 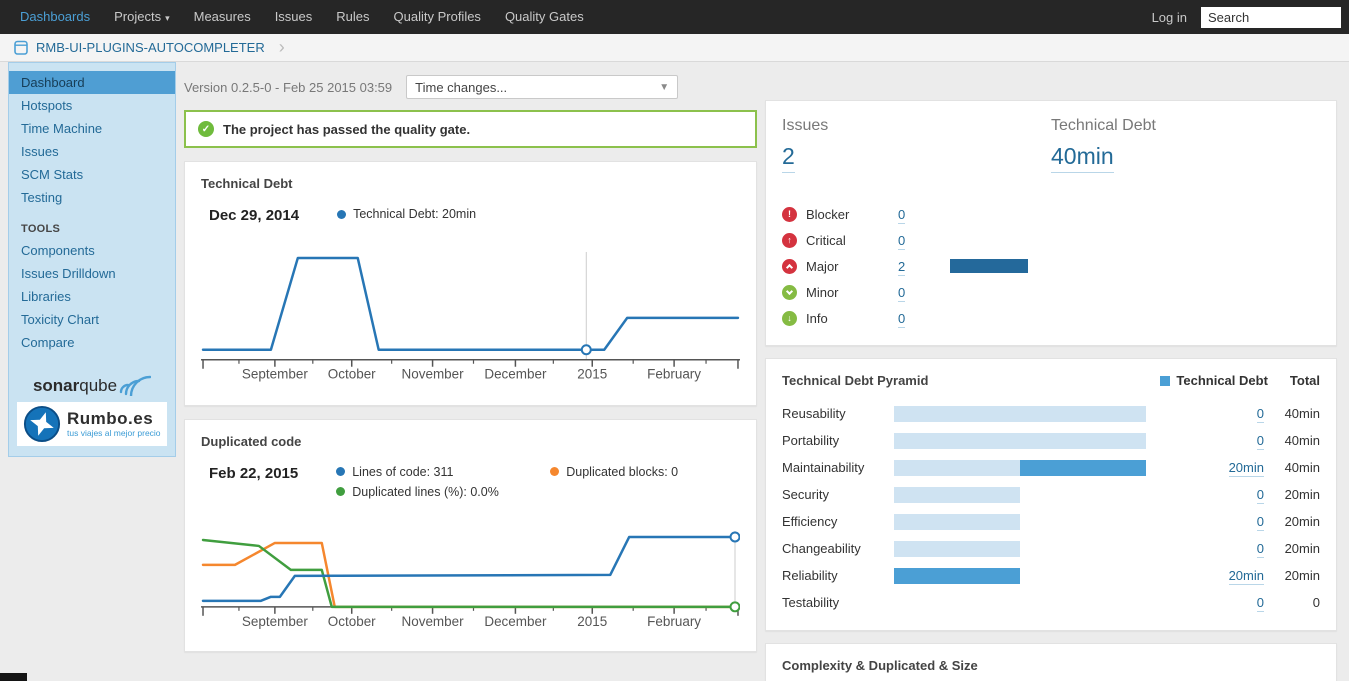 What do you see at coordinates (789, 318) in the screenshot?
I see `arrow-down-icon: ↓` at bounding box center [789, 318].